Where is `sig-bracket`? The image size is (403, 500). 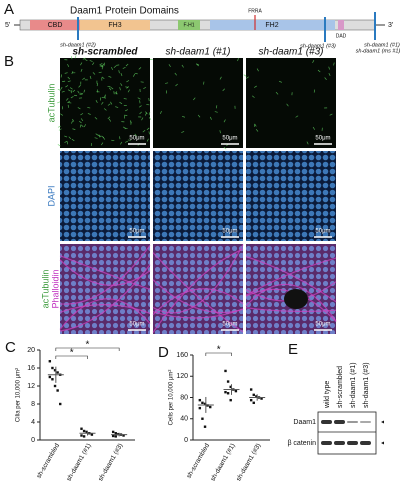
sig-bracket is located at coordinates (218, 354).